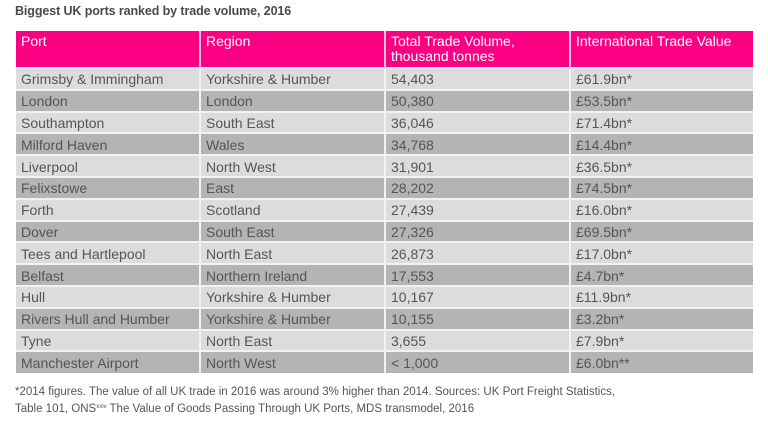  I want to click on cell-region: East, so click(292, 187).